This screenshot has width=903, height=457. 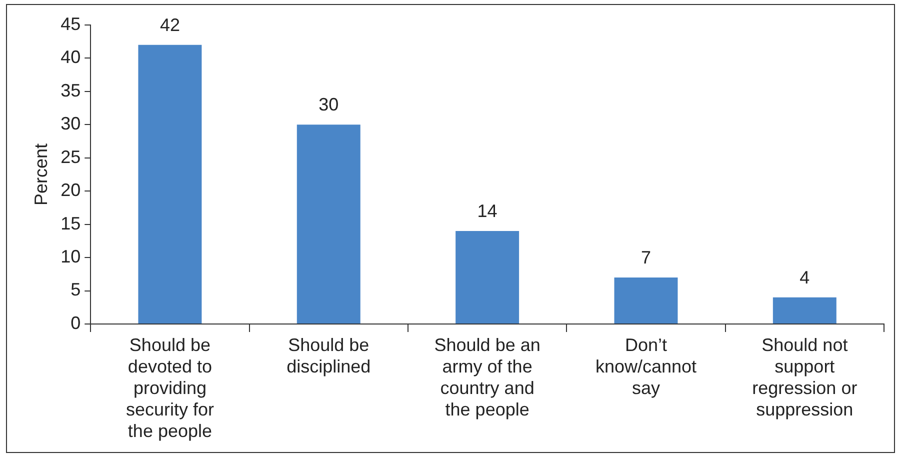 I want to click on x-tick-label: Should be disciplined, so click(x=328, y=355).